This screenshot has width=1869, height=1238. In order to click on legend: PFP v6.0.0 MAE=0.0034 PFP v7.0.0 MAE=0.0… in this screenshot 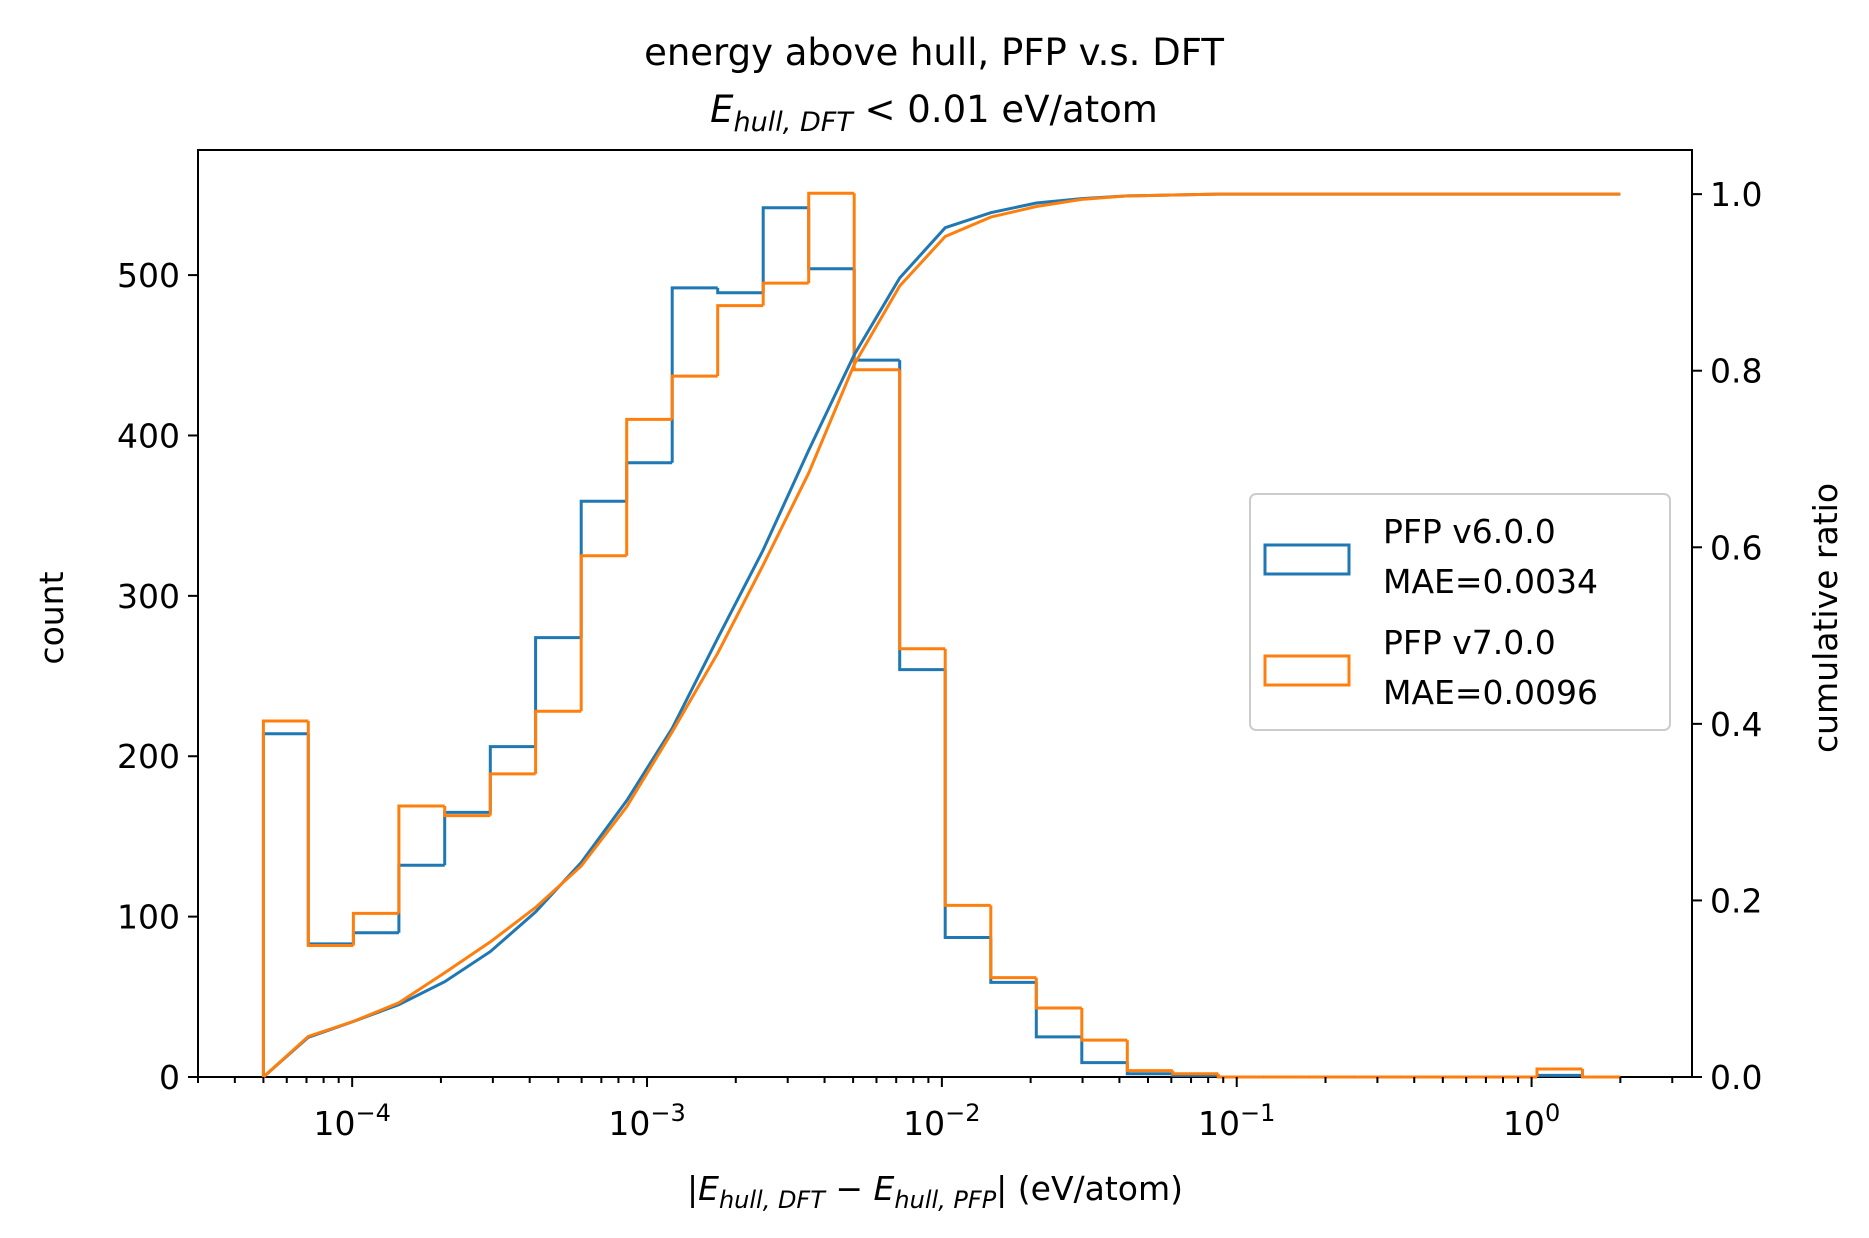, I will do `click(1460, 612)`.